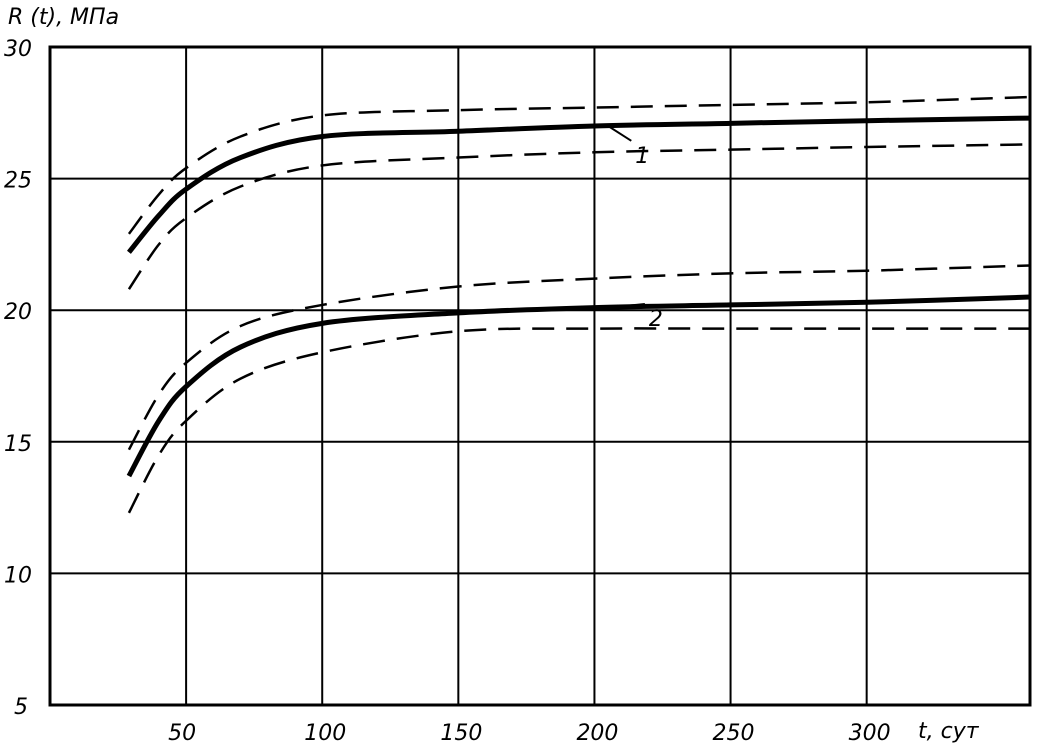 The height and width of the screenshot is (754, 1039). What do you see at coordinates (635, 228) in the screenshot?
I see `annotations: 12` at bounding box center [635, 228].